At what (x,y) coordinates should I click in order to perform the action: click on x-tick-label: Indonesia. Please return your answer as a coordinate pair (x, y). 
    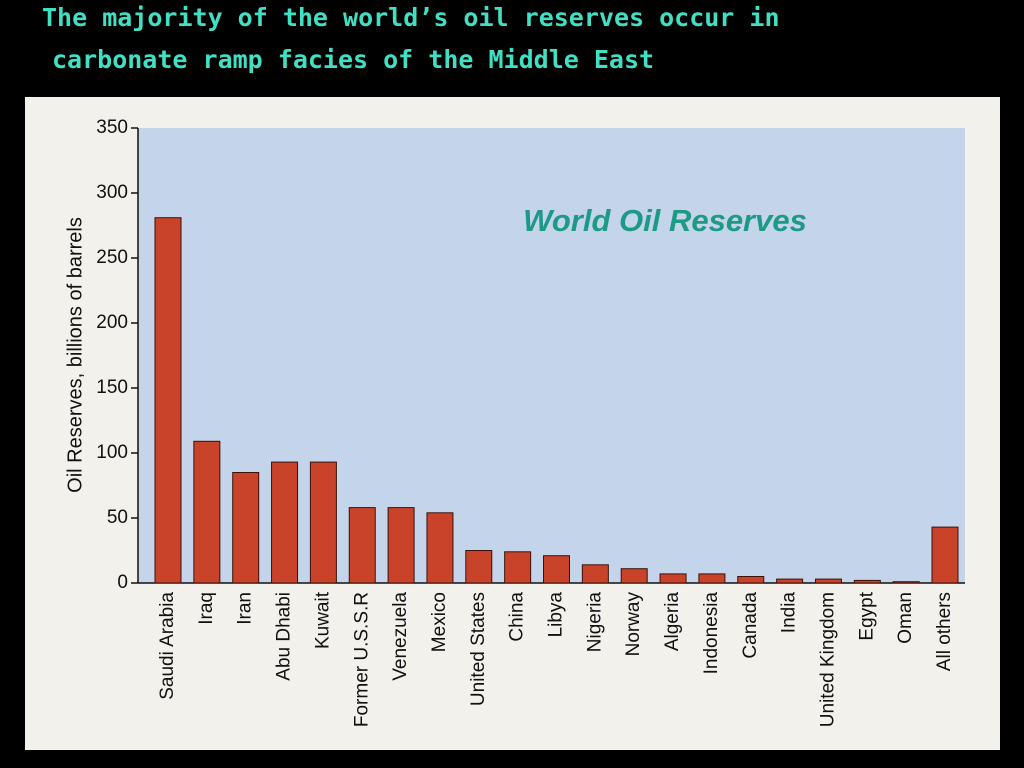
    Looking at the image, I should click on (711, 633).